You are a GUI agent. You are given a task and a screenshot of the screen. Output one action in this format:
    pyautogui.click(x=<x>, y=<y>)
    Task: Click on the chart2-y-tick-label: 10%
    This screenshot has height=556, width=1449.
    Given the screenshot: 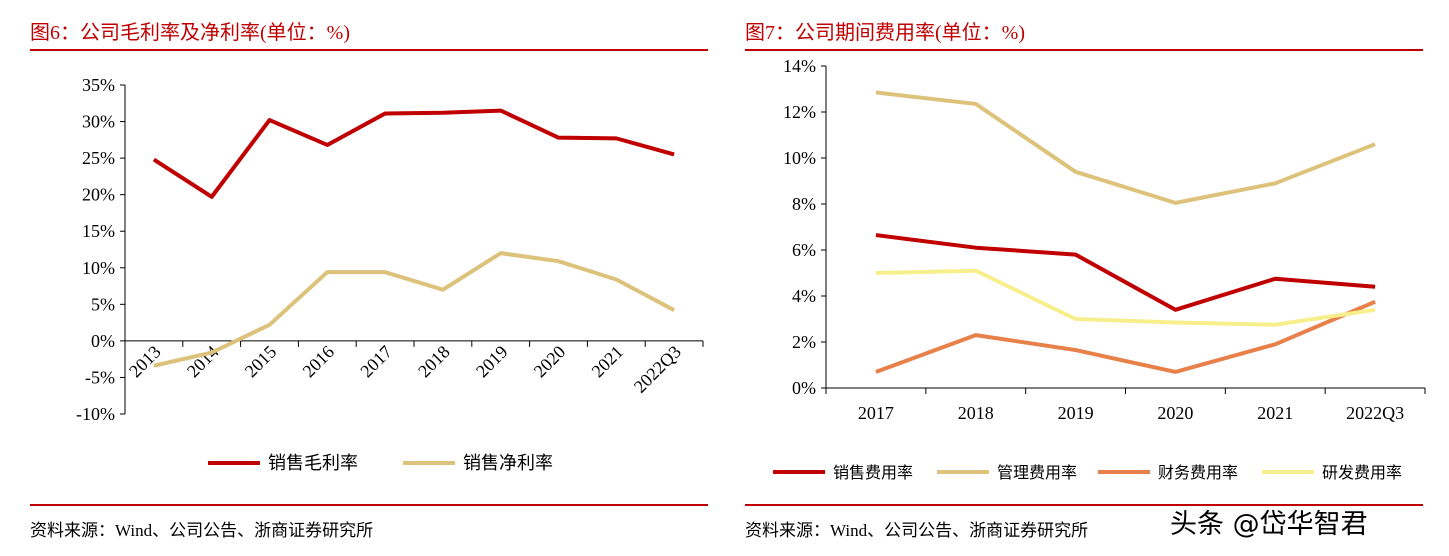 What is the action you would take?
    pyautogui.click(x=799, y=158)
    